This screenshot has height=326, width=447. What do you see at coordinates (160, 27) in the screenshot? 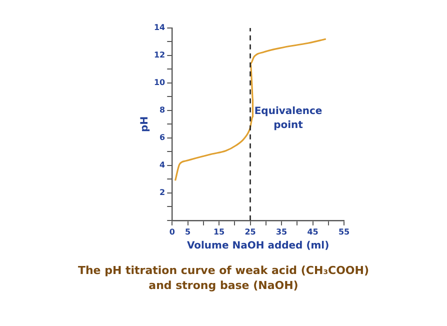
I see `y-tick-label: 14` at bounding box center [160, 27].